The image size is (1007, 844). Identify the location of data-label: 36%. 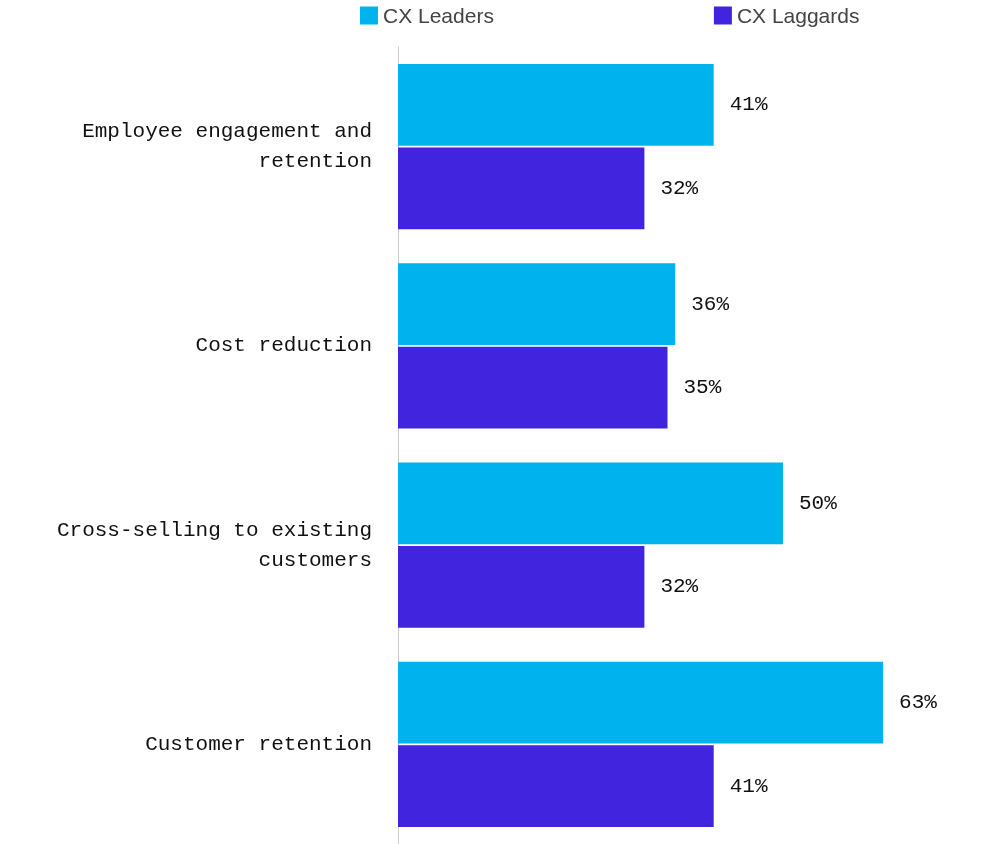
(710, 304).